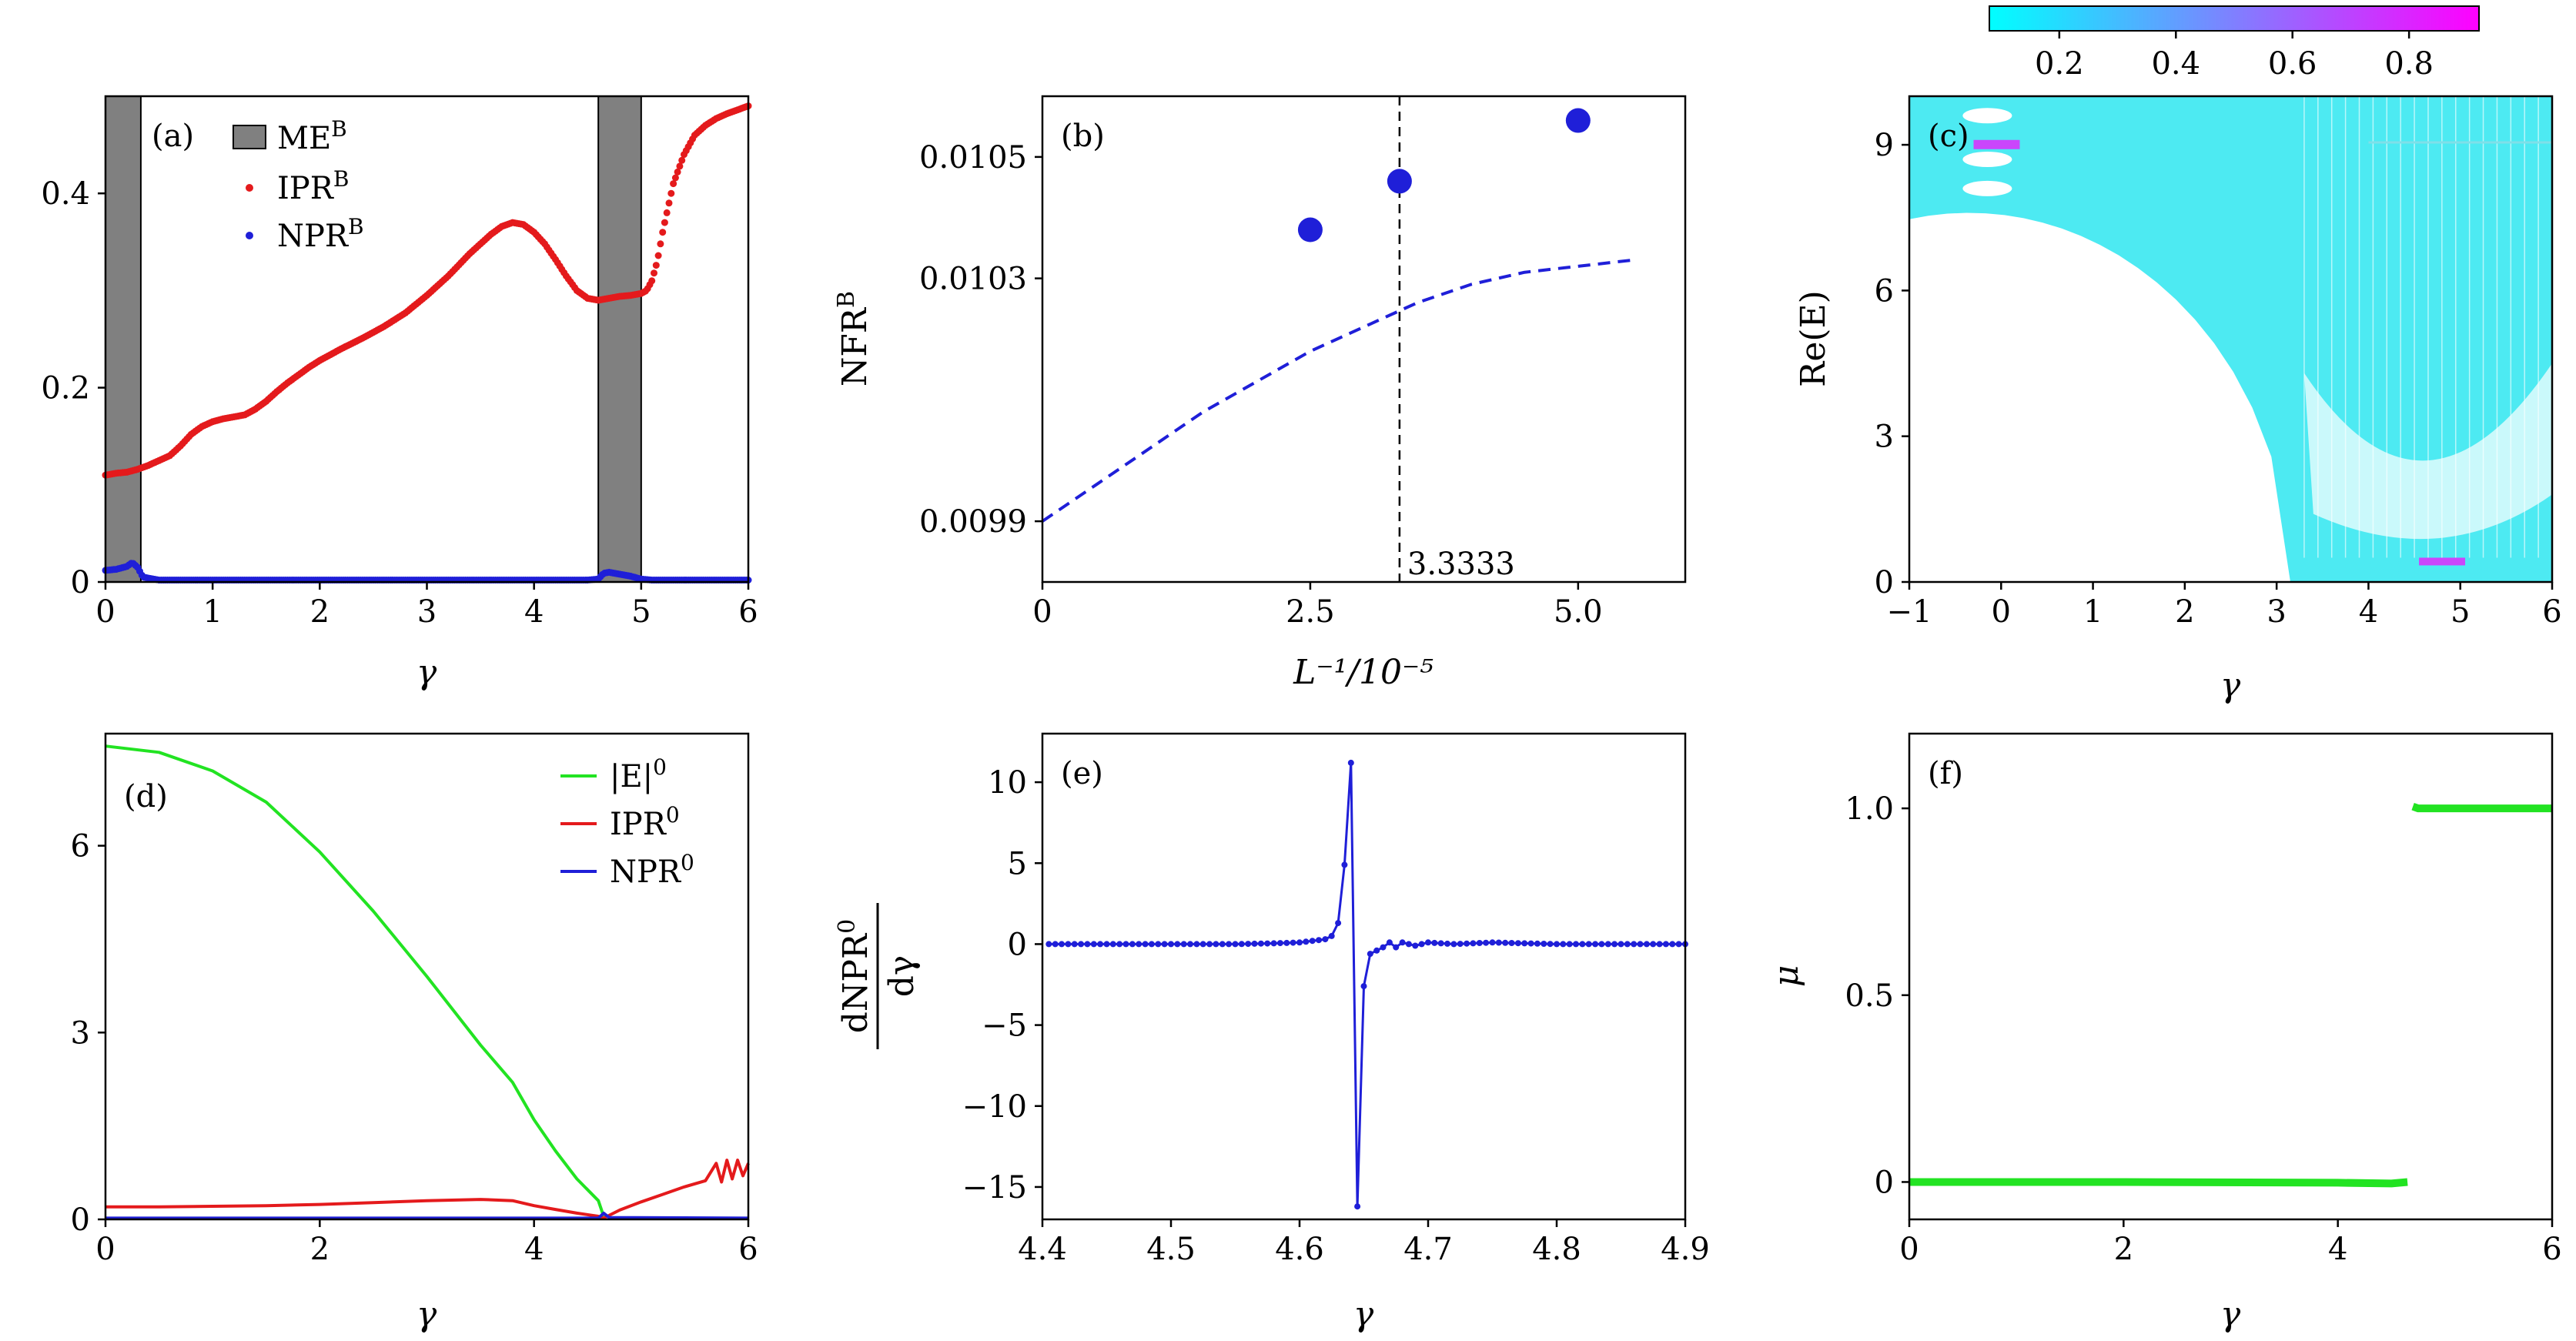 The height and width of the screenshot is (1341, 2576). Describe the element at coordinates (2368, 612) in the screenshot. I see `c-xtick-label: 4` at that location.